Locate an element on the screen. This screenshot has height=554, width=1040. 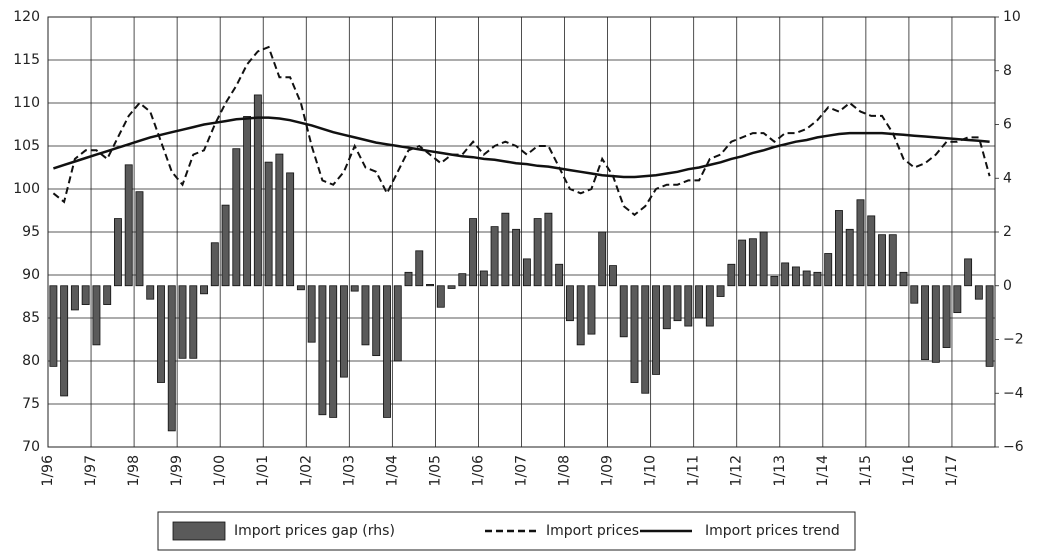
x-tick-label: 1/98 is located at coordinates (134, 470).